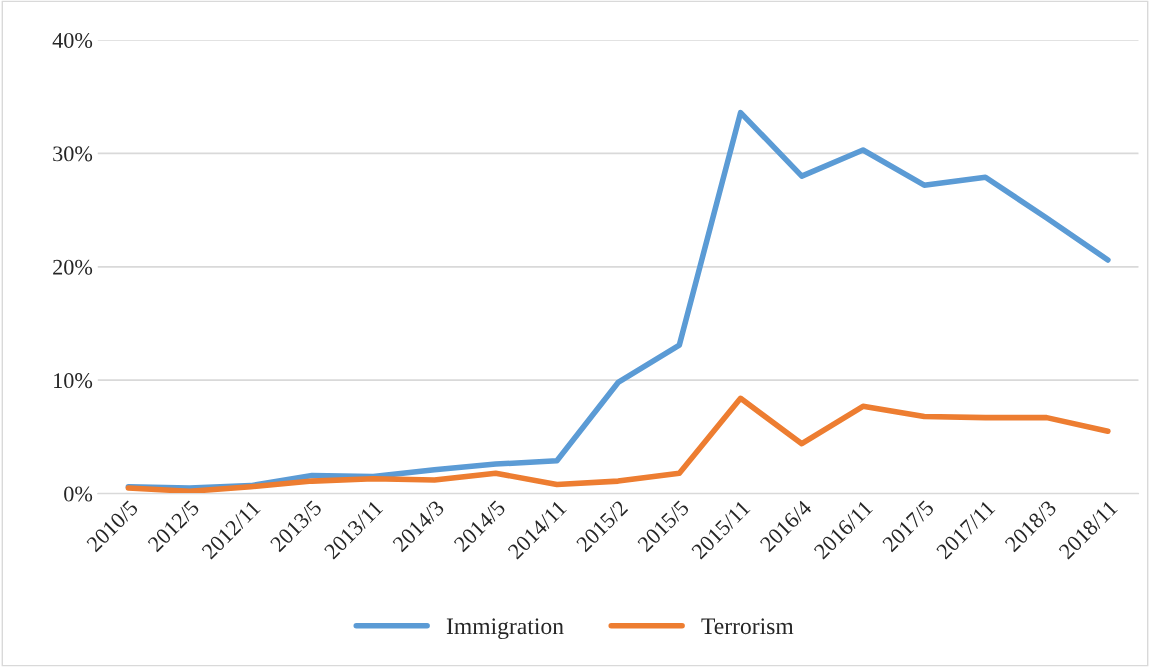 The image size is (1150, 667). Describe the element at coordinates (73, 267) in the screenshot. I see `y-tick-label: 20%` at that location.